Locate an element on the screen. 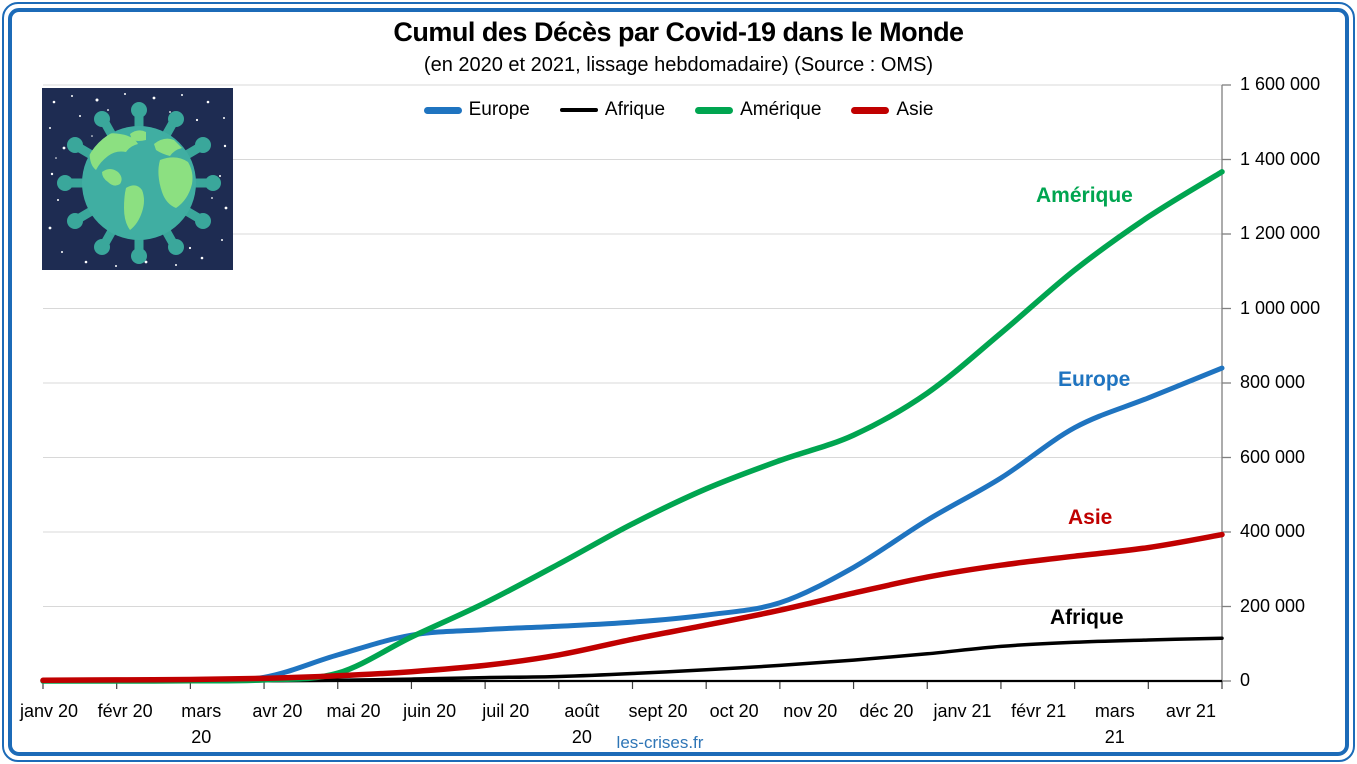 The height and width of the screenshot is (764, 1357). y-tick-label: 1 000 000 is located at coordinates (1280, 307).